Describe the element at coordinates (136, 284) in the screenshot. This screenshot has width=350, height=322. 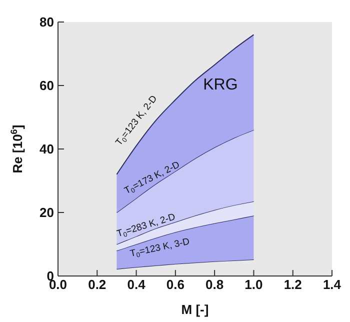
I see `x-tick-label: 0.4` at that location.